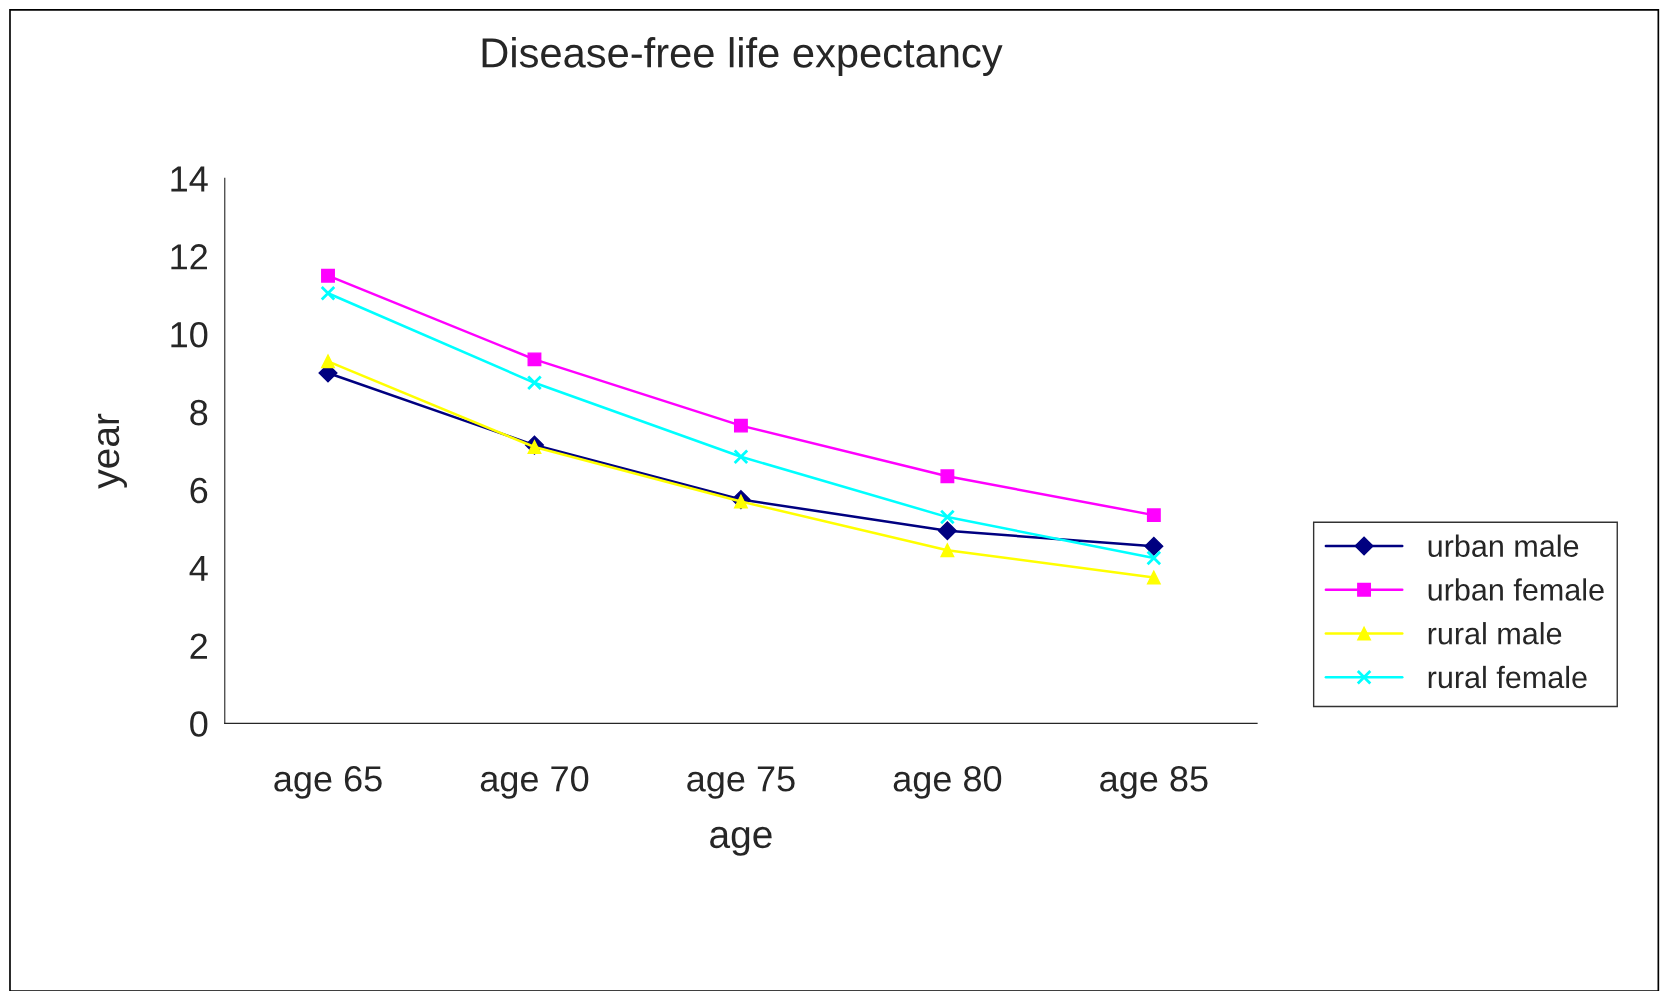 The width and height of the screenshot is (1665, 991). What do you see at coordinates (742, 56) in the screenshot?
I see `chart-title: Disease-free life expectancy` at bounding box center [742, 56].